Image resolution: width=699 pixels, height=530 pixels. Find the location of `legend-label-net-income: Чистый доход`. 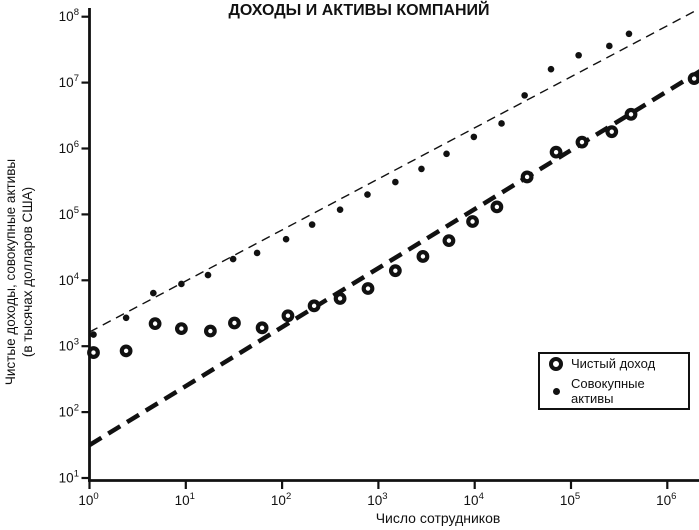

legend-label-net-income: Чистый доход is located at coordinates (613, 363).